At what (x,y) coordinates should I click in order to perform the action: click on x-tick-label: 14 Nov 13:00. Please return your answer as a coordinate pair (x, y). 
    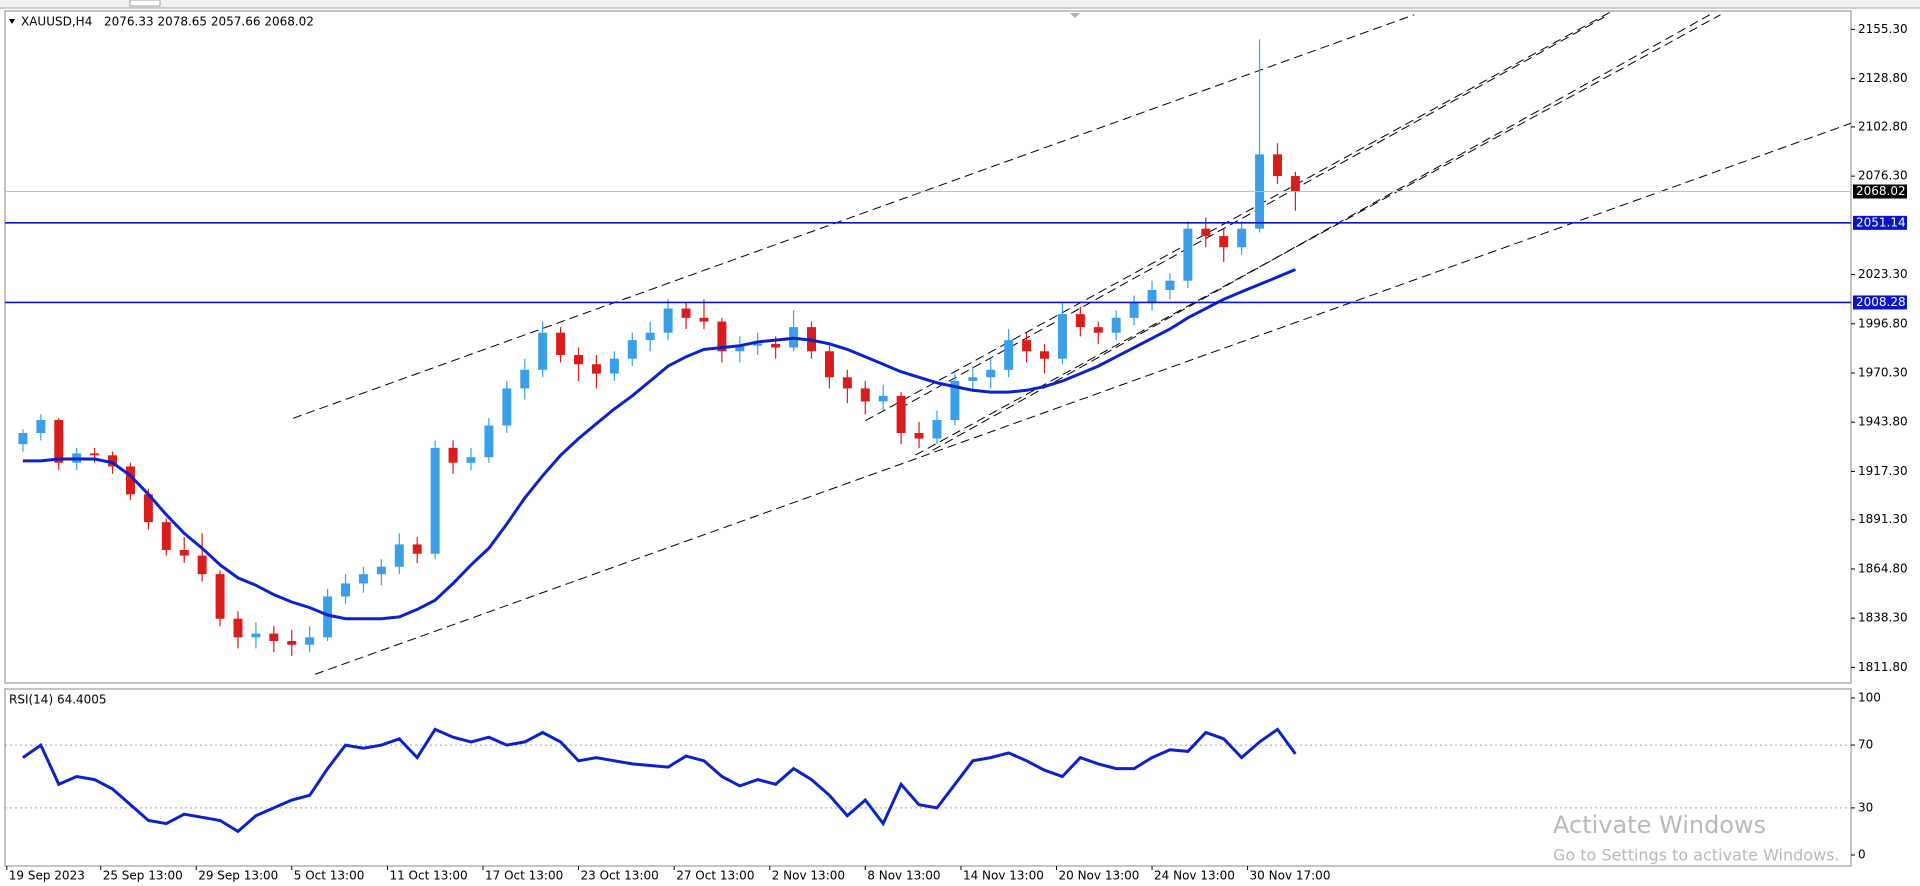
    Looking at the image, I should click on (1003, 876).